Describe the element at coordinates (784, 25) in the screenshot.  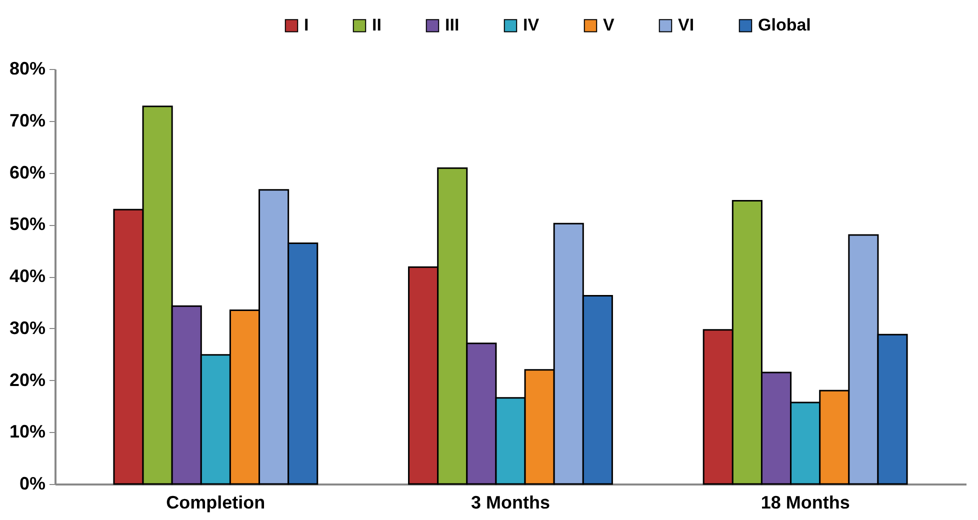
I see `legend-label: Global` at that location.